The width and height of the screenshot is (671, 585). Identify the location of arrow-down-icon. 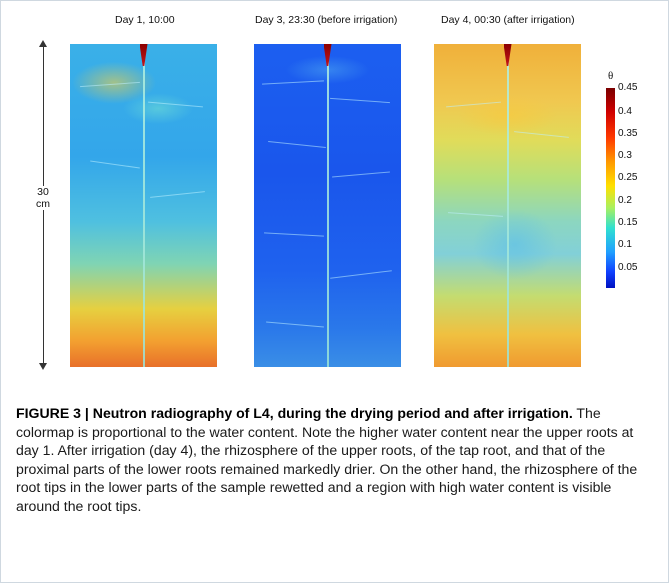
(43, 366).